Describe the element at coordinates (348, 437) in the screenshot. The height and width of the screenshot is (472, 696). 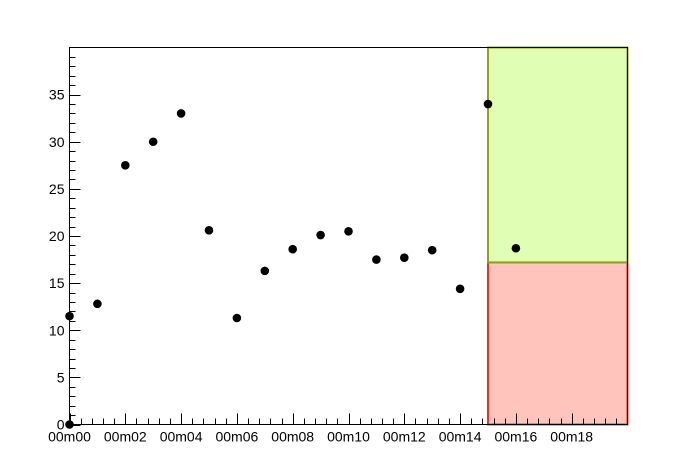
I see `x-tick-label: 00m10` at that location.